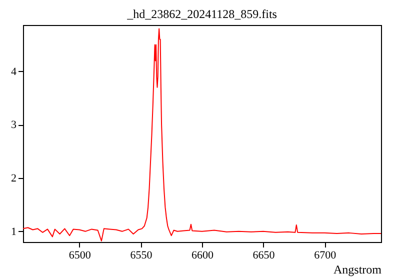 This screenshot has height=280, width=400. Describe the element at coordinates (80, 256) in the screenshot. I see `x-tick-label: 6500` at that location.